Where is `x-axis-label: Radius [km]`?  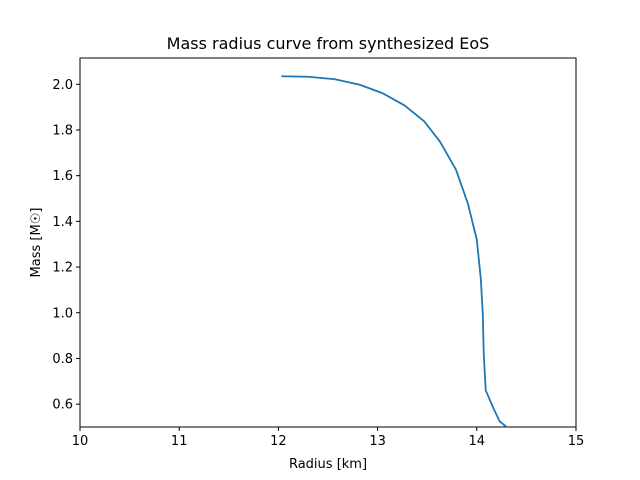
x-axis-label: Radius [km] is located at coordinates (328, 464).